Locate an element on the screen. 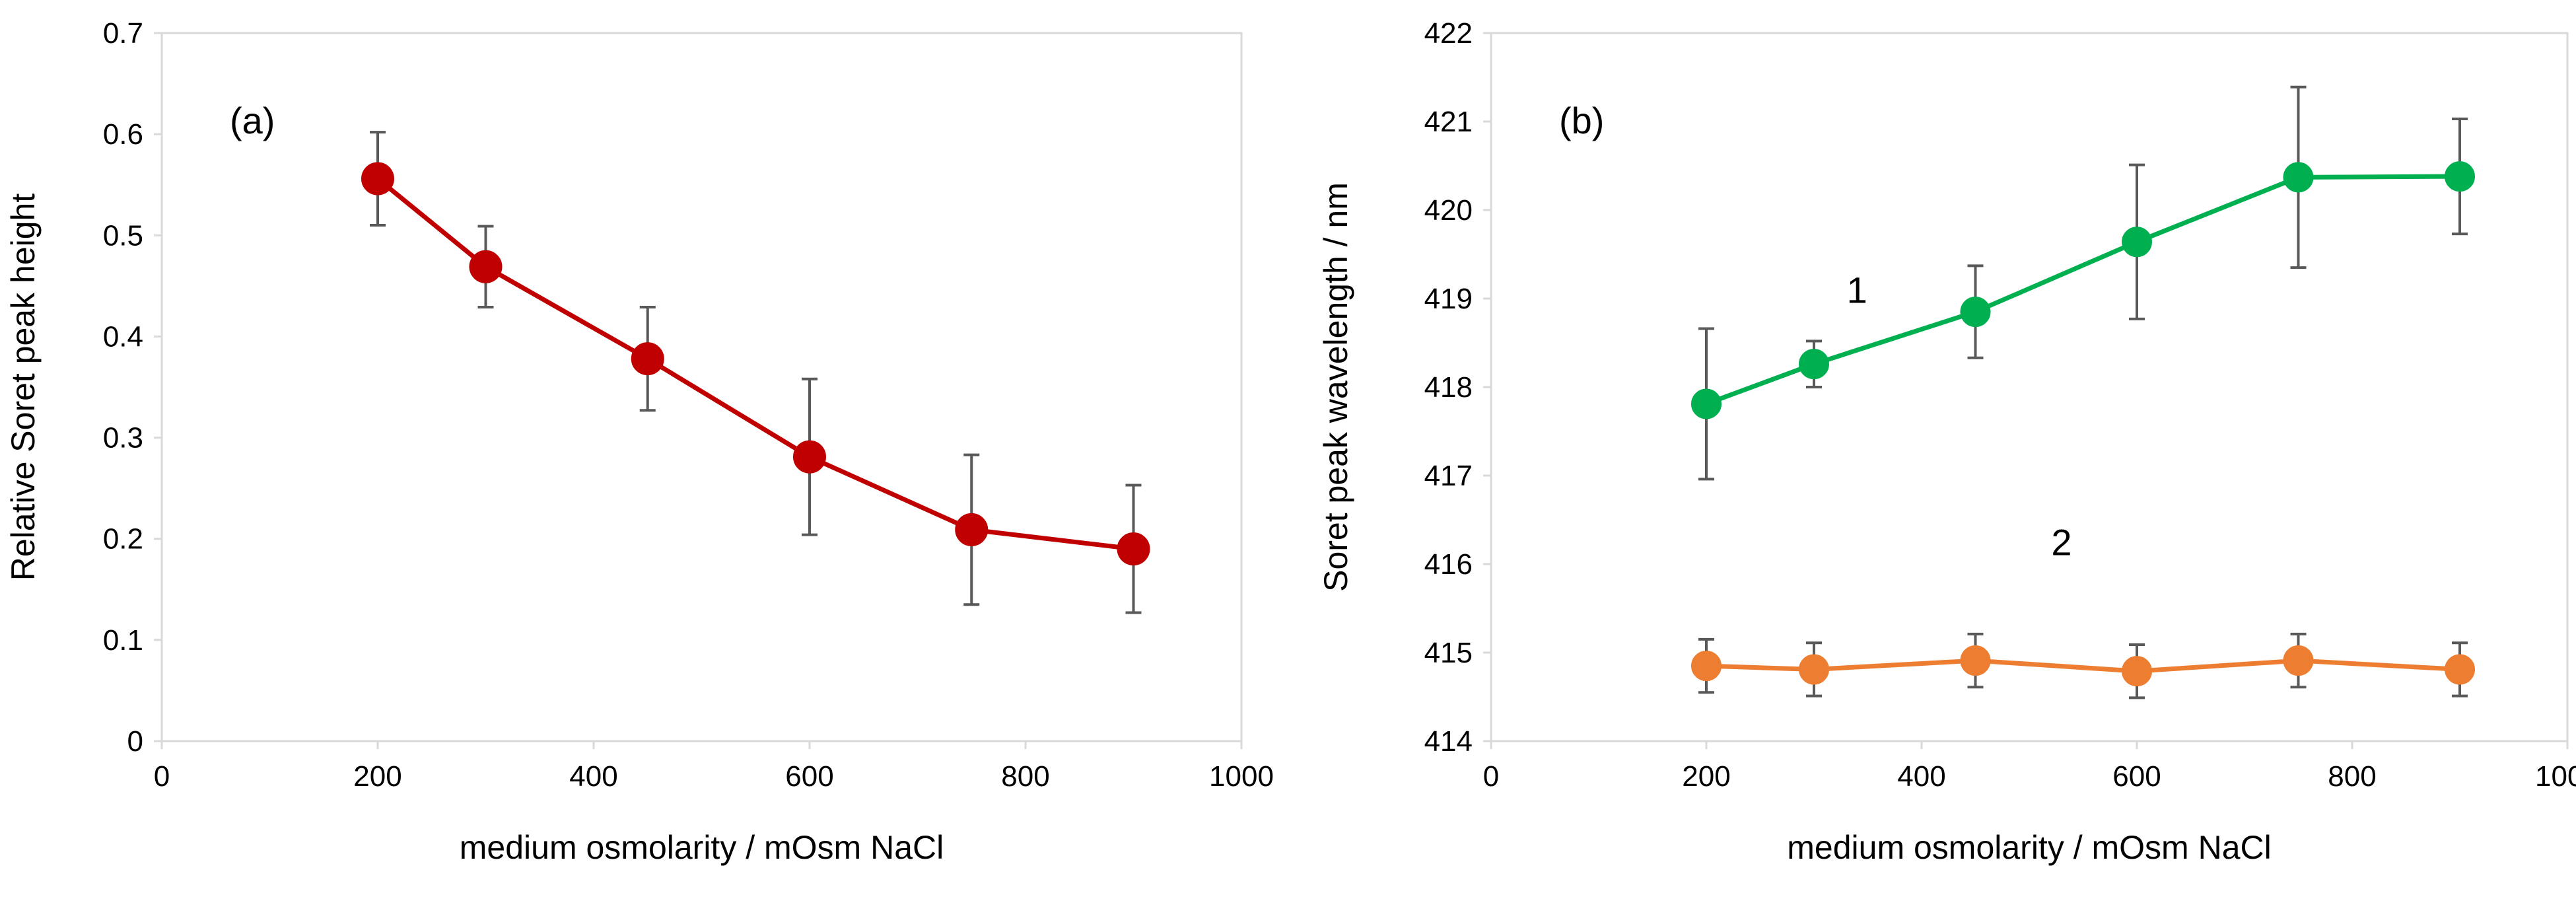  panel-label: (a) is located at coordinates (253, 120).